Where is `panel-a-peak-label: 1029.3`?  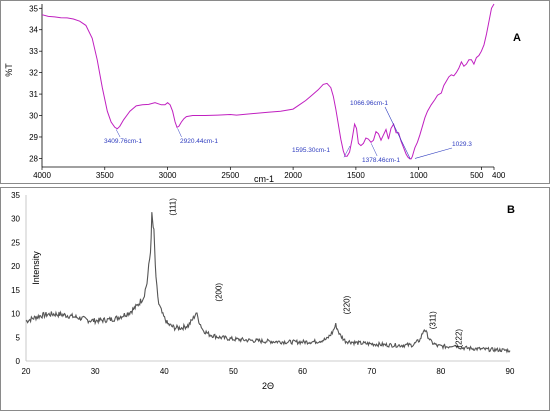 panel-a-peak-label: 1029.3 is located at coordinates (462, 144).